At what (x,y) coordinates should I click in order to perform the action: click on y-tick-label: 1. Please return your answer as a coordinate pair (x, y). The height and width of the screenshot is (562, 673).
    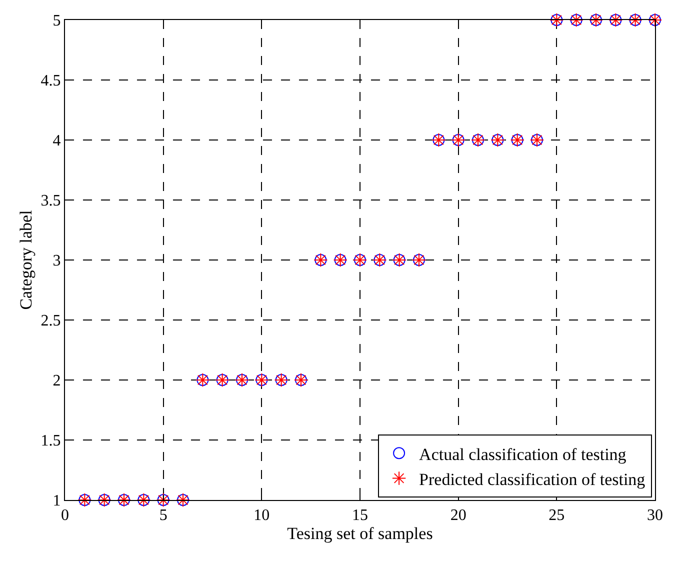
    Looking at the image, I should click on (56, 501).